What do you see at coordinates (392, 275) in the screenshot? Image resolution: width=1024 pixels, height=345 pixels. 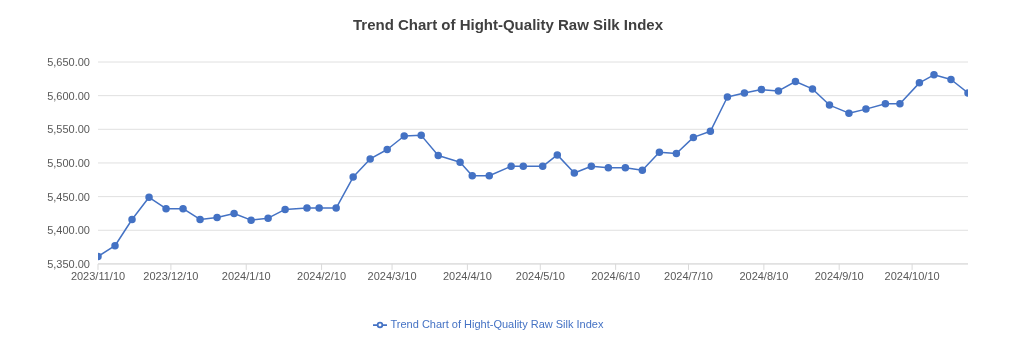 I see `x-tick-label: 2024/3/10` at bounding box center [392, 275].